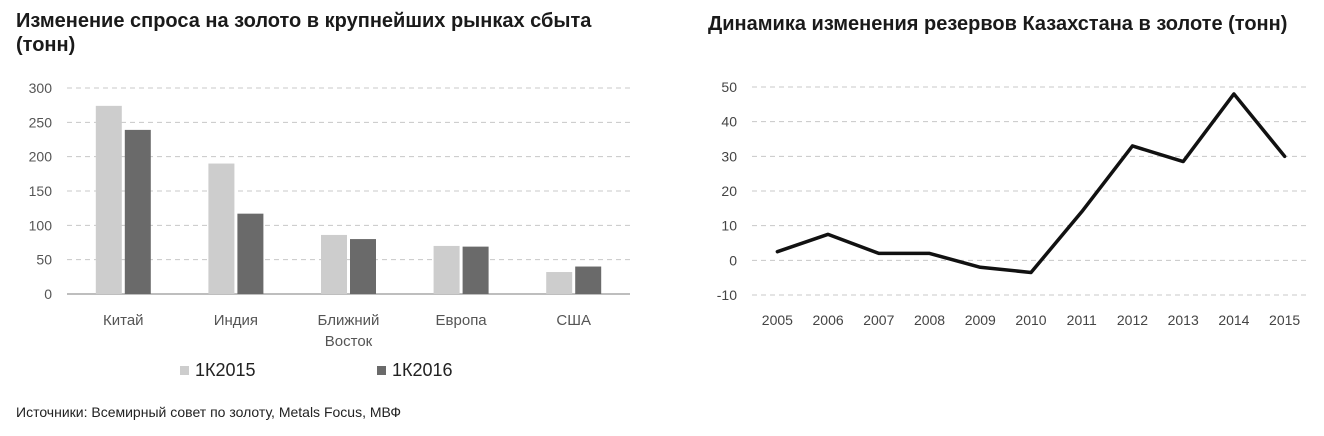 This screenshot has width=1324, height=436. What do you see at coordinates (1030, 320) in the screenshot?
I see `x-tick-label: 2010` at bounding box center [1030, 320].